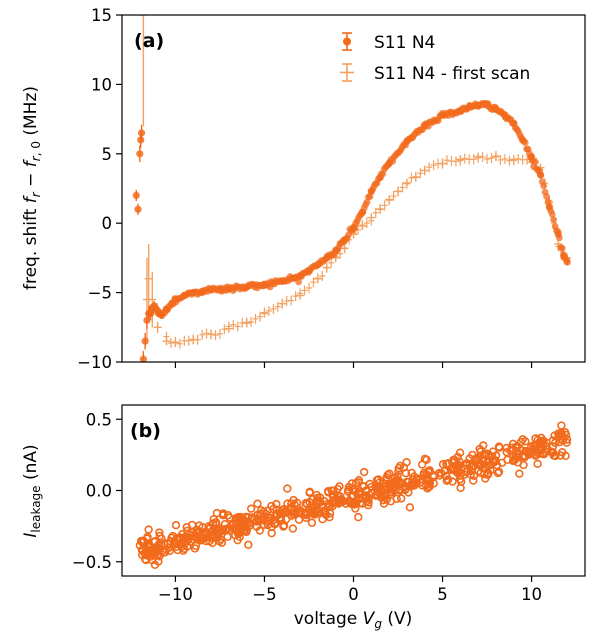 The image size is (598, 634). Describe the element at coordinates (32, 490) in the screenshot. I see `panel-b-ylabel: Ileakage (nA)` at that location.